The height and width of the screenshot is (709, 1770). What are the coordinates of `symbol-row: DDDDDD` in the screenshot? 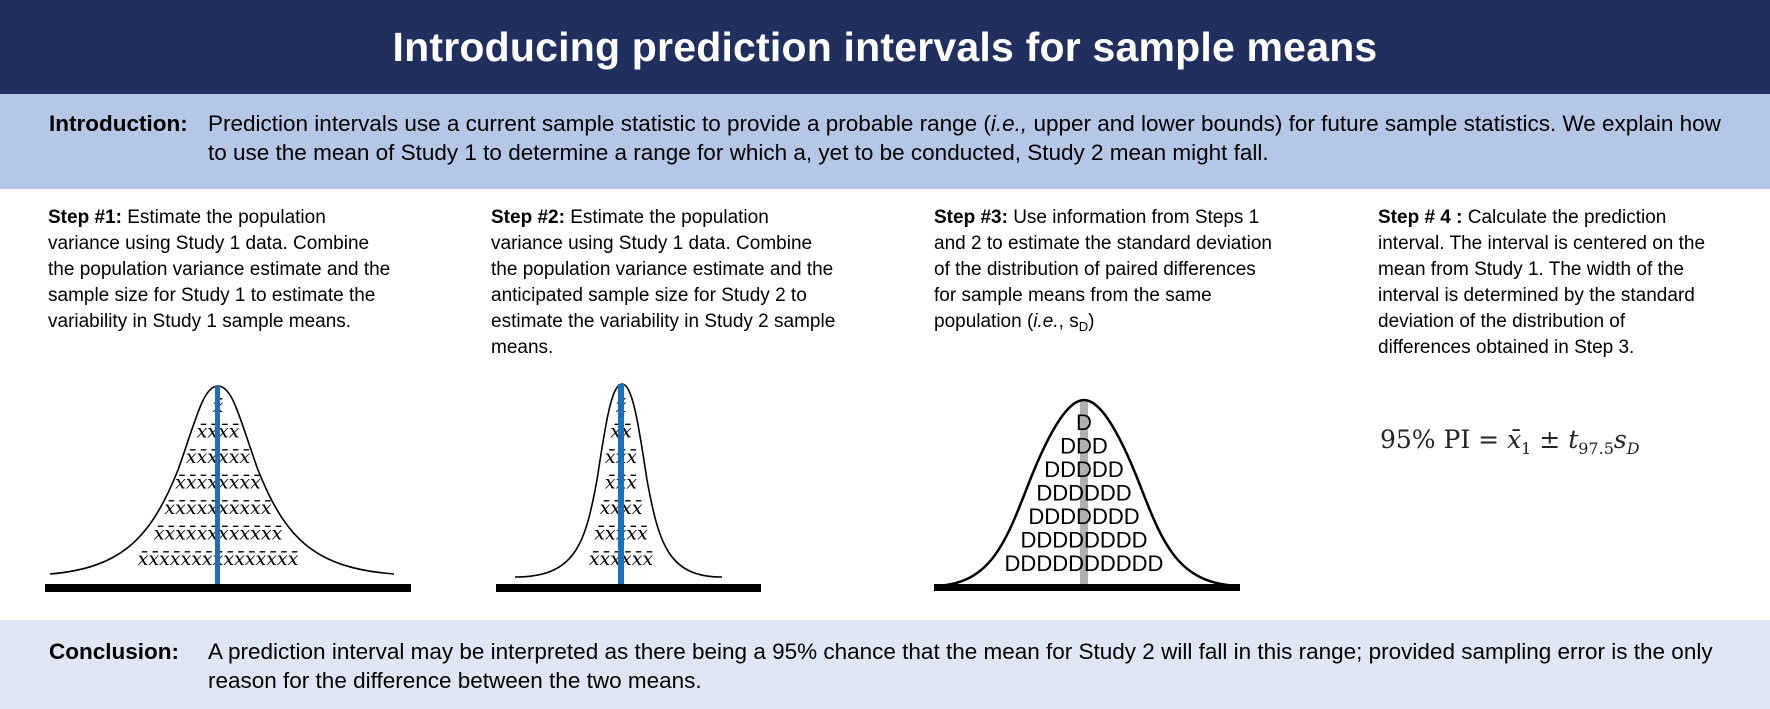 It's located at (1083, 493).